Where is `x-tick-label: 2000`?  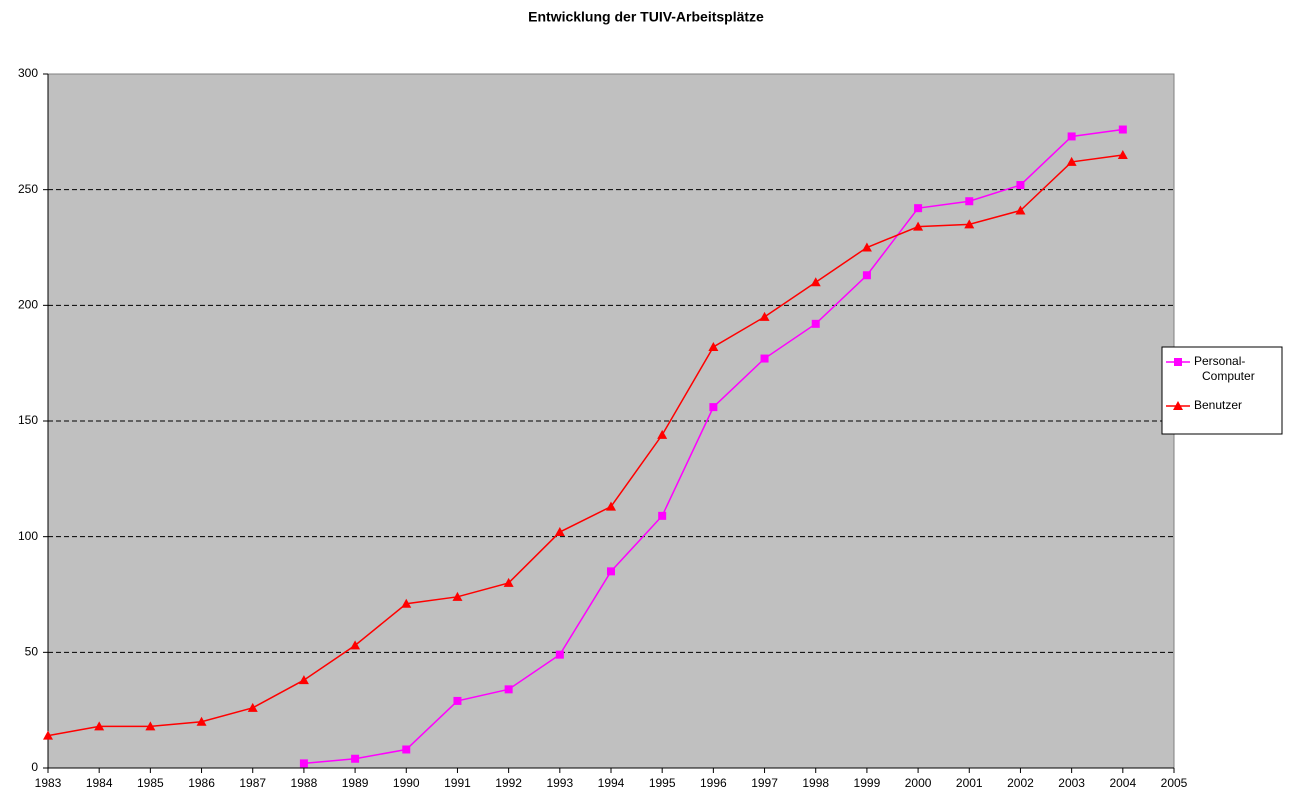 x-tick-label: 2000 is located at coordinates (918, 783).